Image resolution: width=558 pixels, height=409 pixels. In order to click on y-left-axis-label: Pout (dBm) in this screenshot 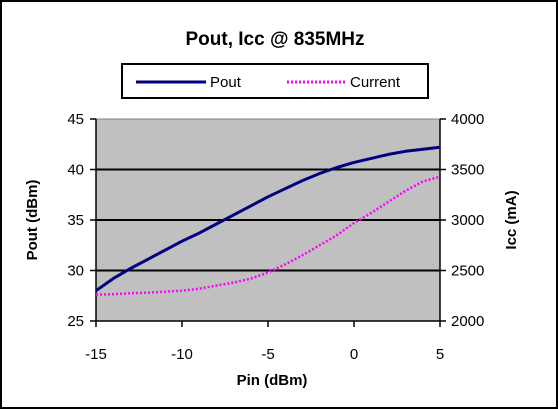, I will do `click(32, 220)`.